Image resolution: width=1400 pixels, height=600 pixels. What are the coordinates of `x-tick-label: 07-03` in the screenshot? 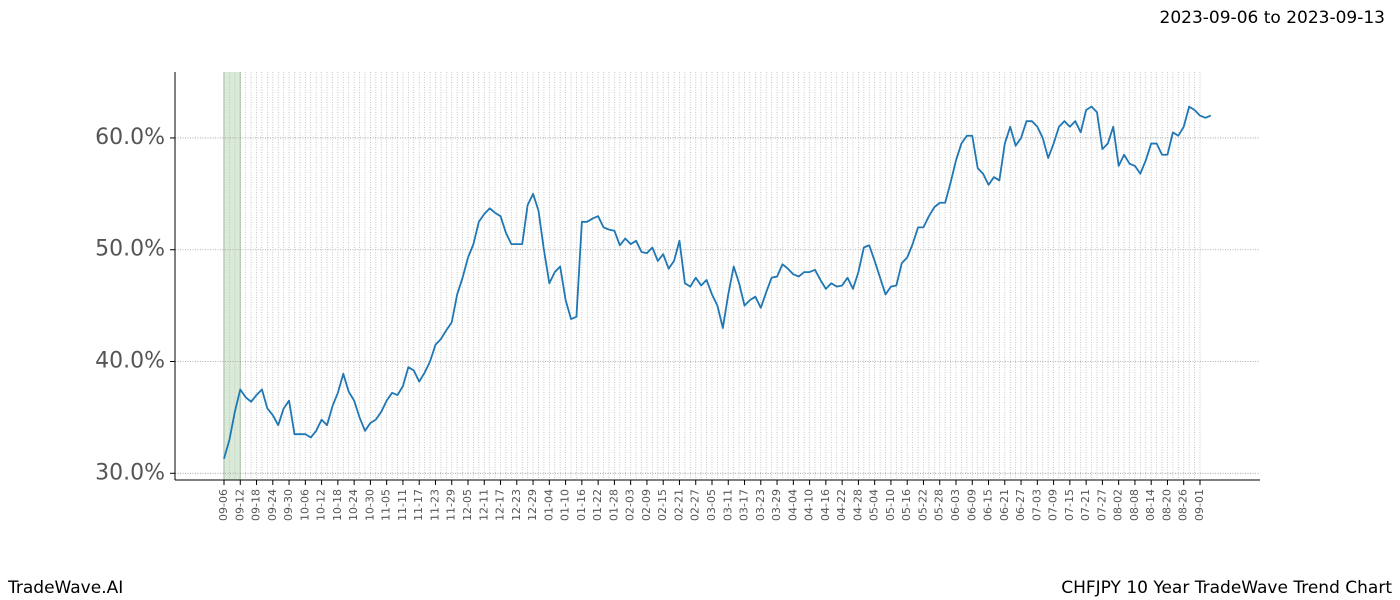 It's located at (1036, 505).